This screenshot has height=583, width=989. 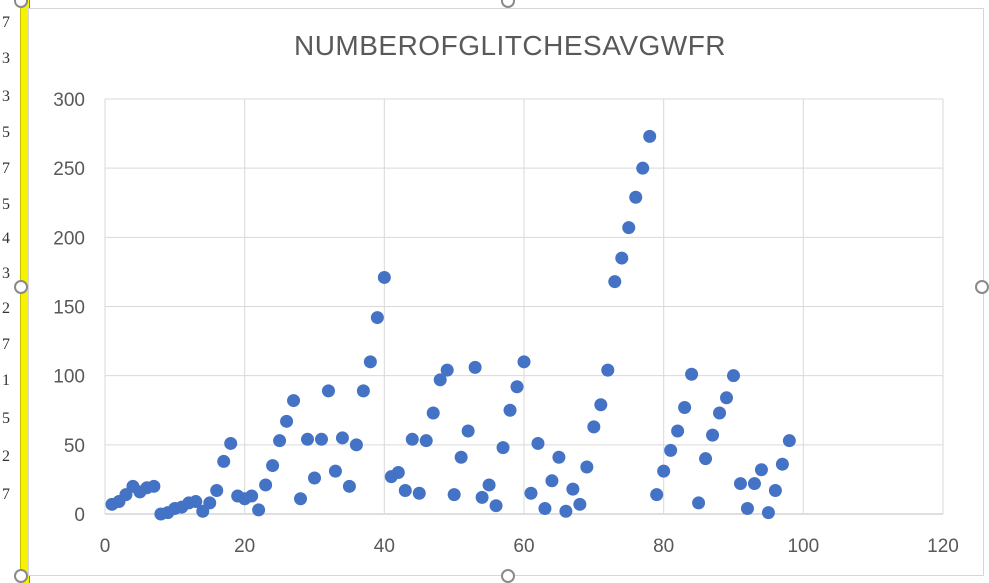 I want to click on resize-handle-bottom-left, so click(x=21, y=576).